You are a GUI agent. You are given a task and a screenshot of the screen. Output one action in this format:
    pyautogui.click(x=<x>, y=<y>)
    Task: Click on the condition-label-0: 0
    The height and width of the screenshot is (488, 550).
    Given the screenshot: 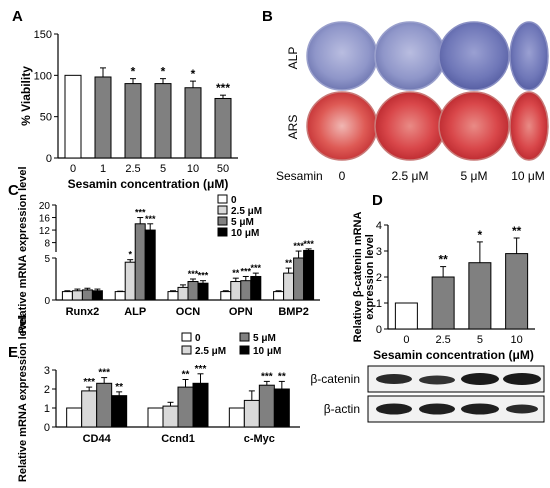 What is the action you would take?
    pyautogui.click(x=342, y=176)
    